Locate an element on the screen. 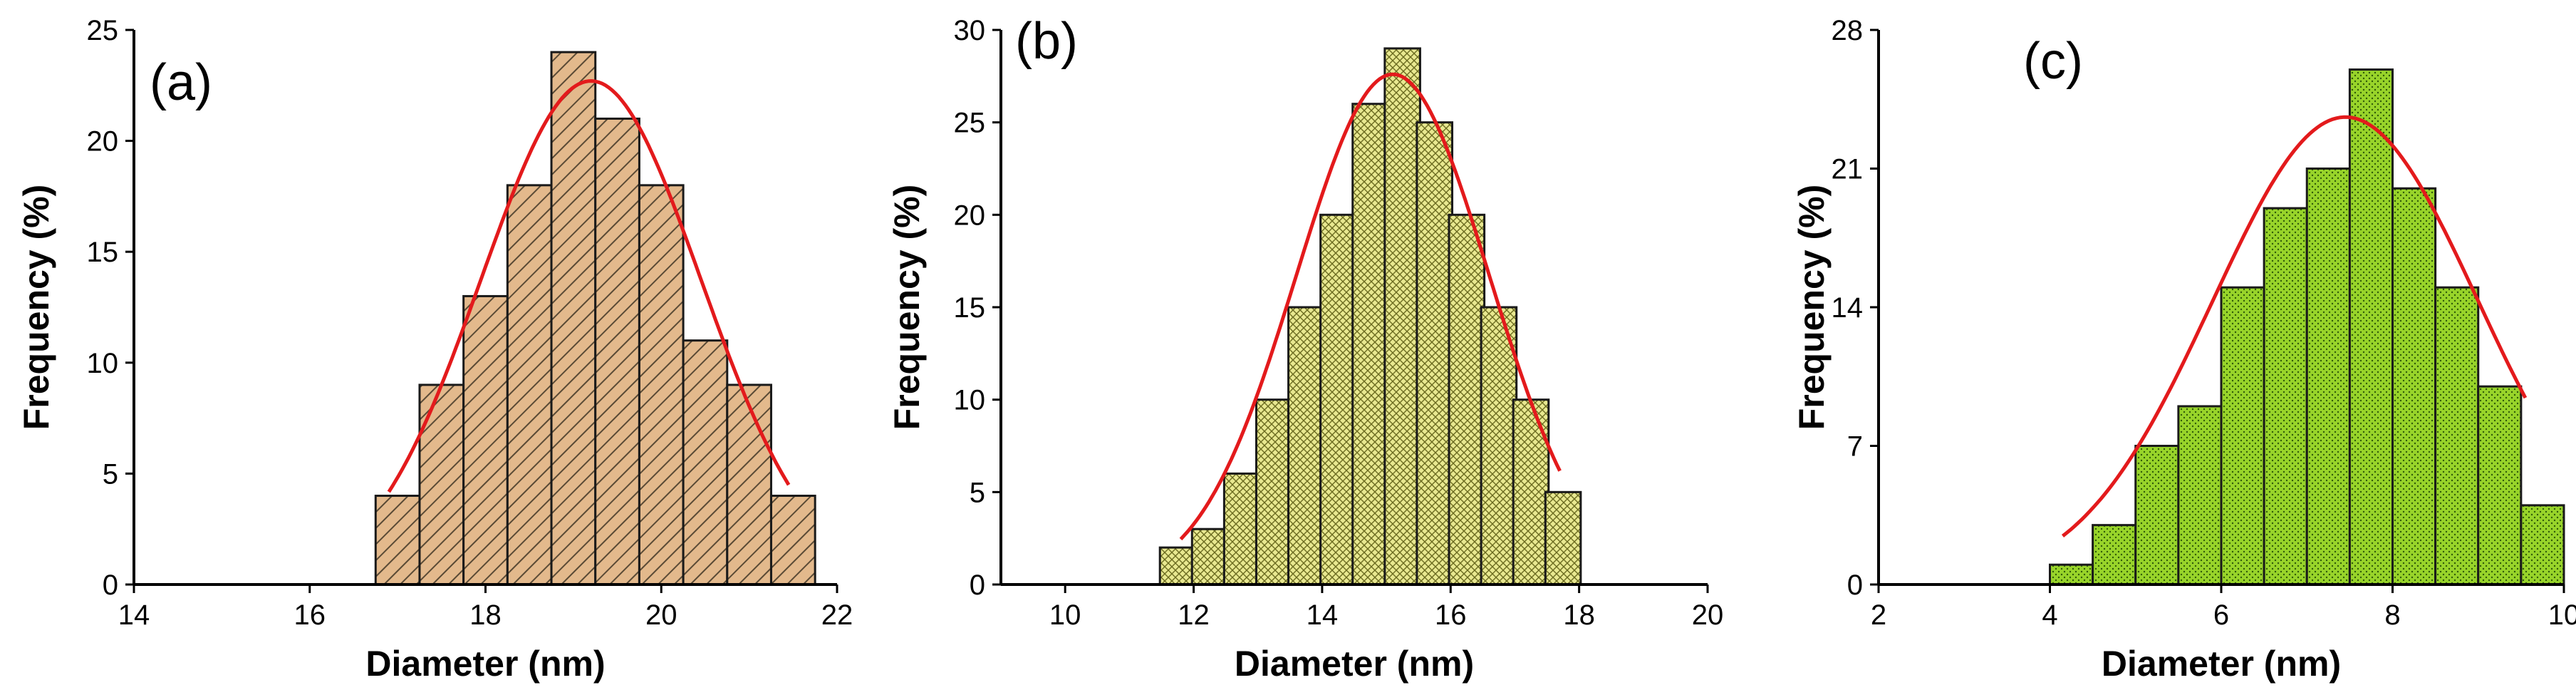 This screenshot has width=2576, height=690. y-tick-label: 30 is located at coordinates (970, 30).